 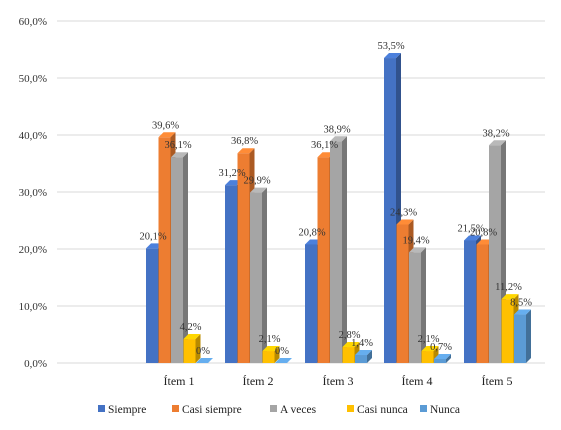 What do you see at coordinates (417, 381) in the screenshot?
I see `x-category-label: Ítem 4` at bounding box center [417, 381].